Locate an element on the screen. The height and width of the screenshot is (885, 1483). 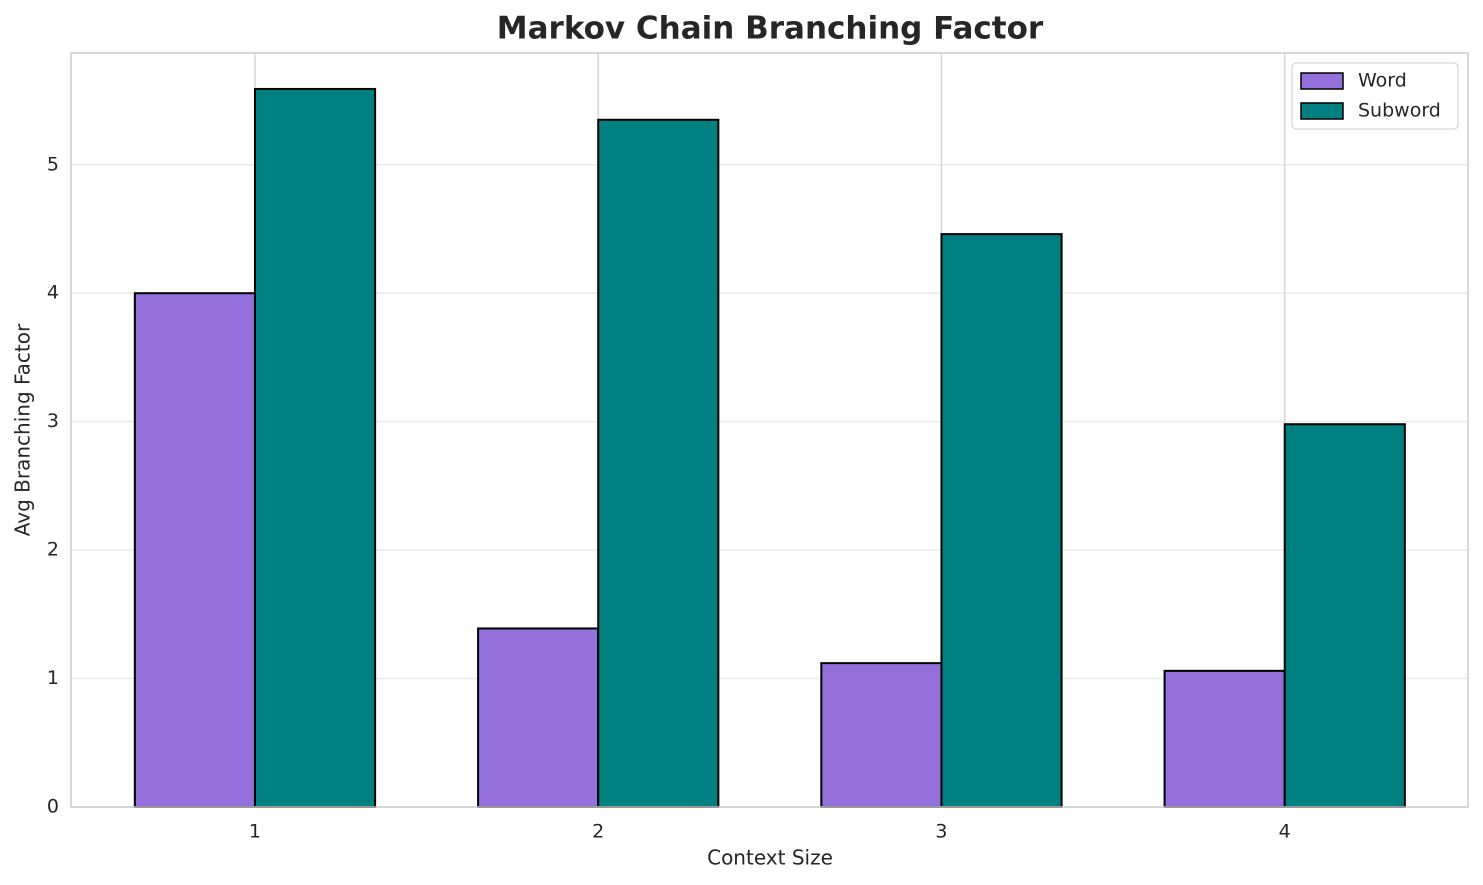
legend-label: Word is located at coordinates (1382, 81).